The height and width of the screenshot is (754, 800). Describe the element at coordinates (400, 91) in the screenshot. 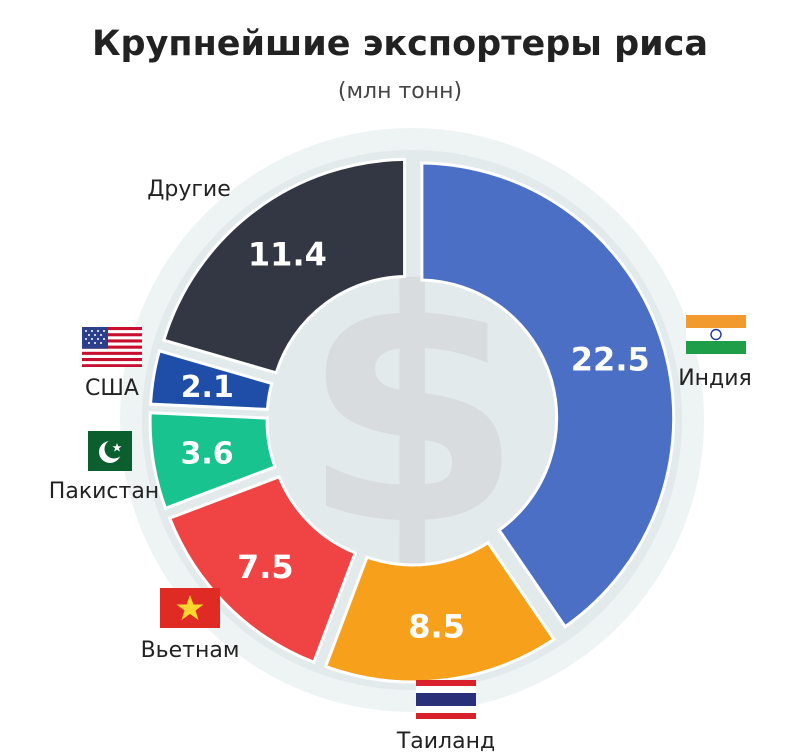

I see `chart-subtitle: (млн тонн)` at that location.